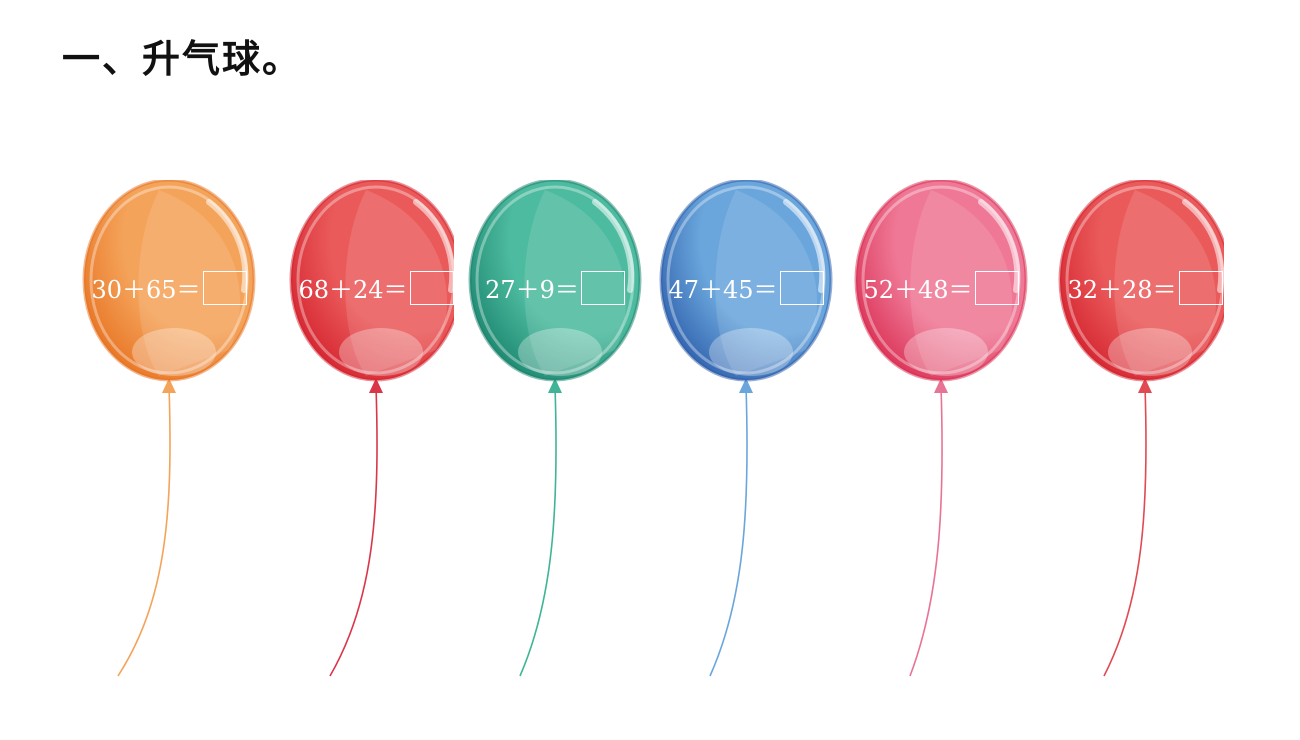  What do you see at coordinates (723, 290) in the screenshot?
I see `equation-text: 47＋45＝` at bounding box center [723, 290].